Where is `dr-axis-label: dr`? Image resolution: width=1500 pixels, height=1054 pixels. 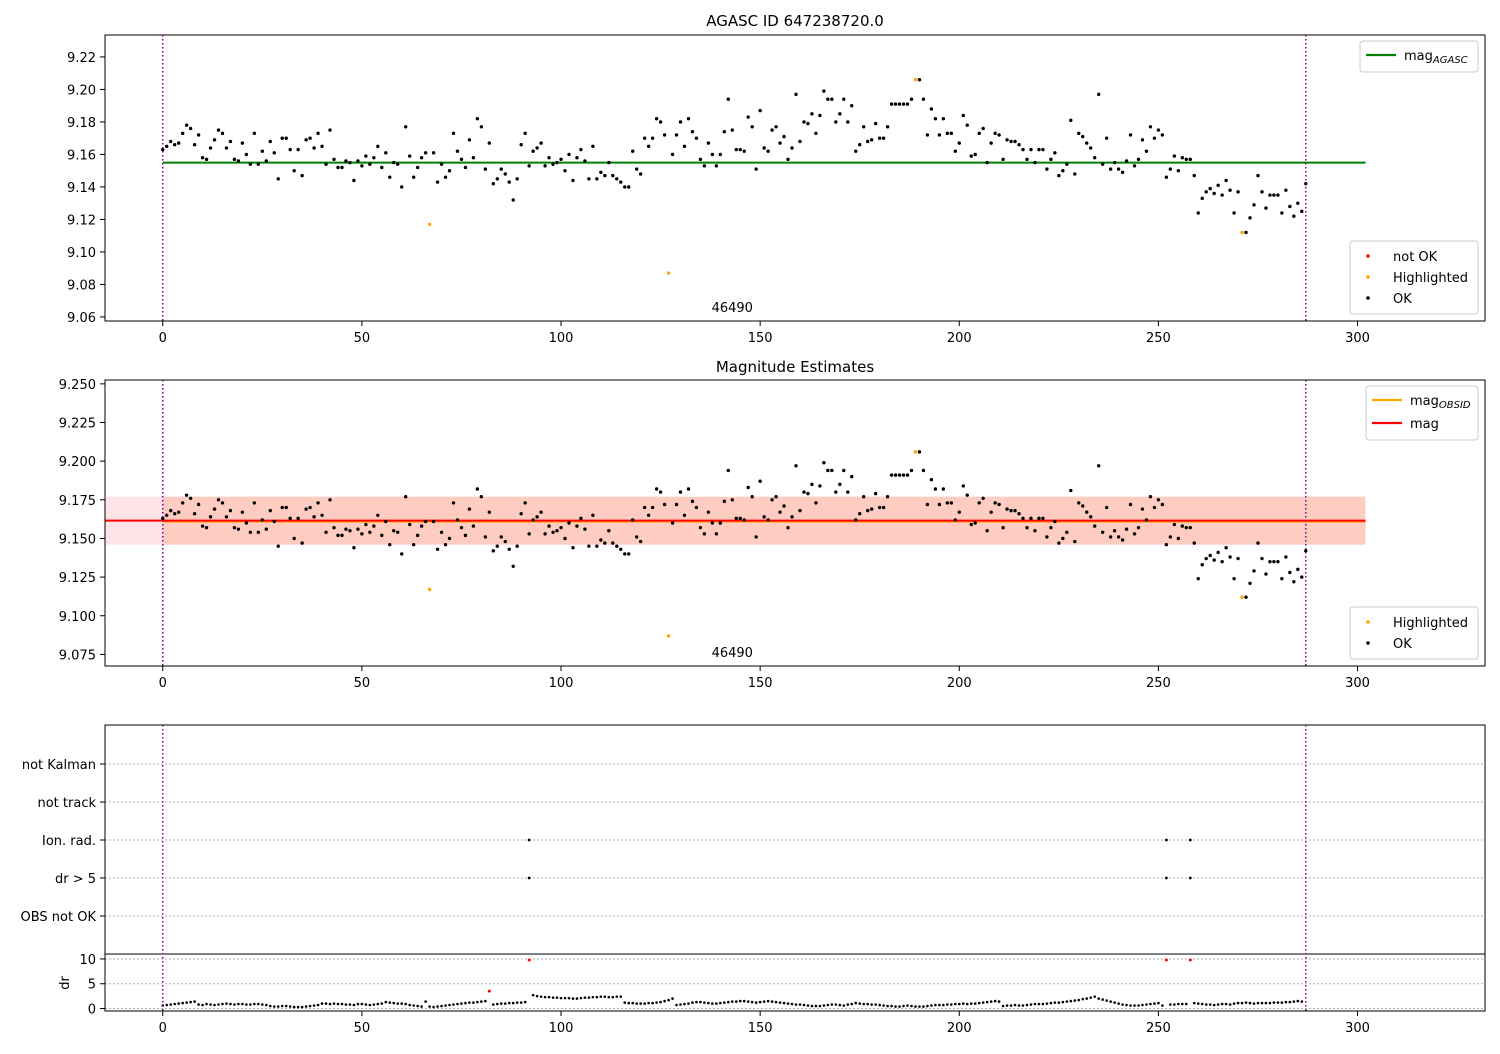
dr-axis-label: dr is located at coordinates (65, 983).